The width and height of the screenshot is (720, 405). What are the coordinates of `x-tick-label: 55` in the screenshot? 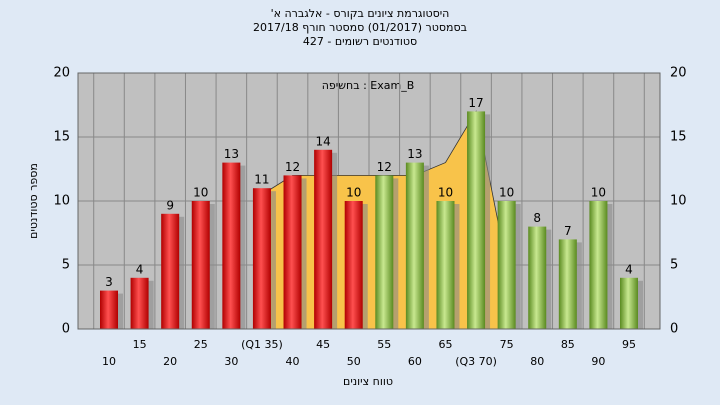 It's located at (384, 344).